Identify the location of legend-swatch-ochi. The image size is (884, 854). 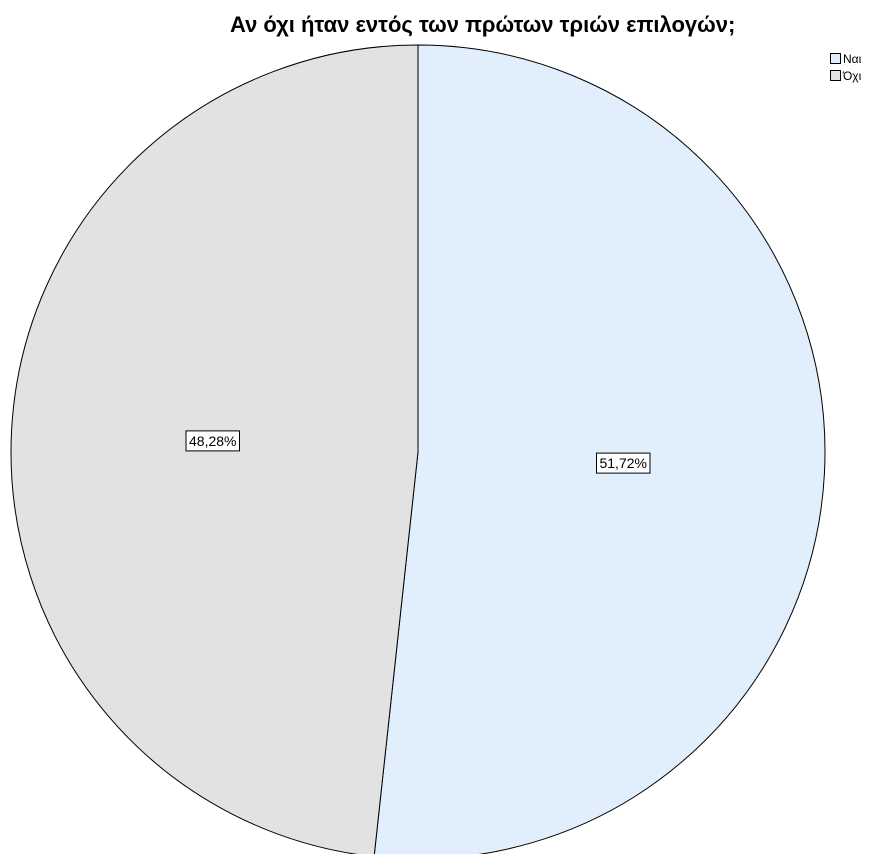
(835, 75).